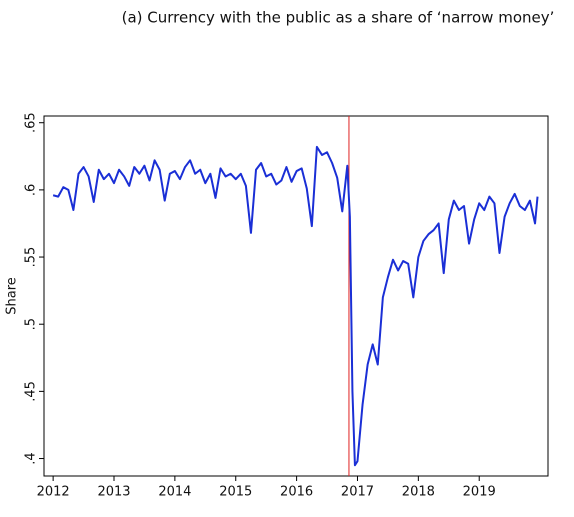  What do you see at coordinates (31, 391) in the screenshot?
I see `y-tick-label: .45` at bounding box center [31, 391].